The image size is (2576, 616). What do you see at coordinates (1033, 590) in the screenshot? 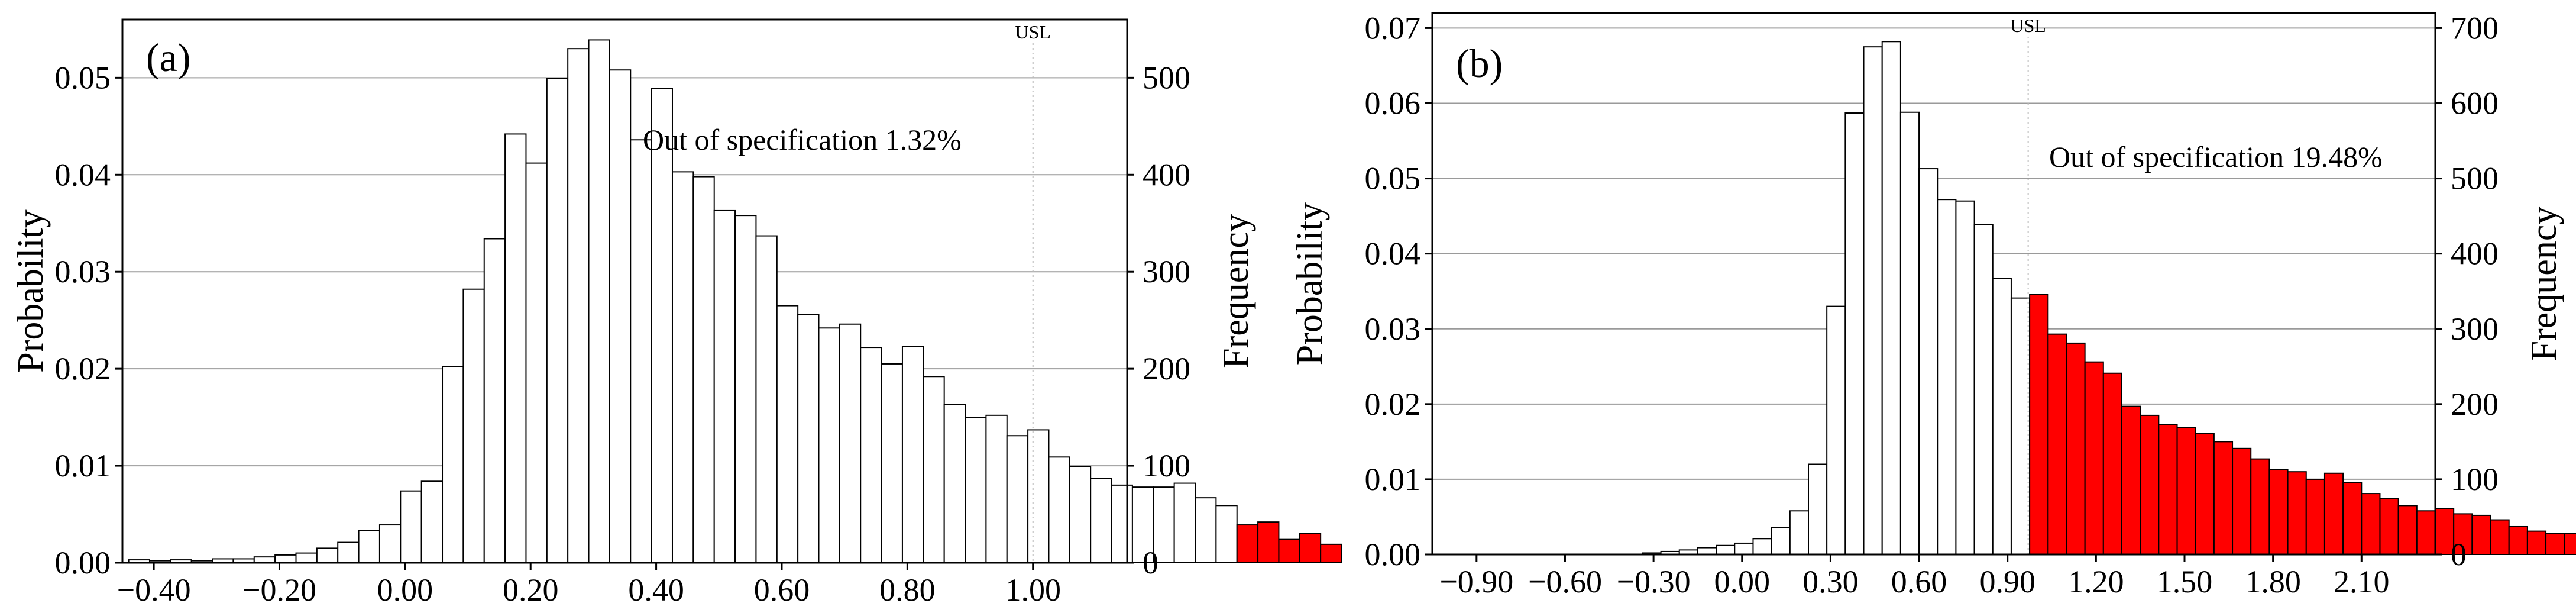
I see `x-tick-label: 1.00` at bounding box center [1033, 590].